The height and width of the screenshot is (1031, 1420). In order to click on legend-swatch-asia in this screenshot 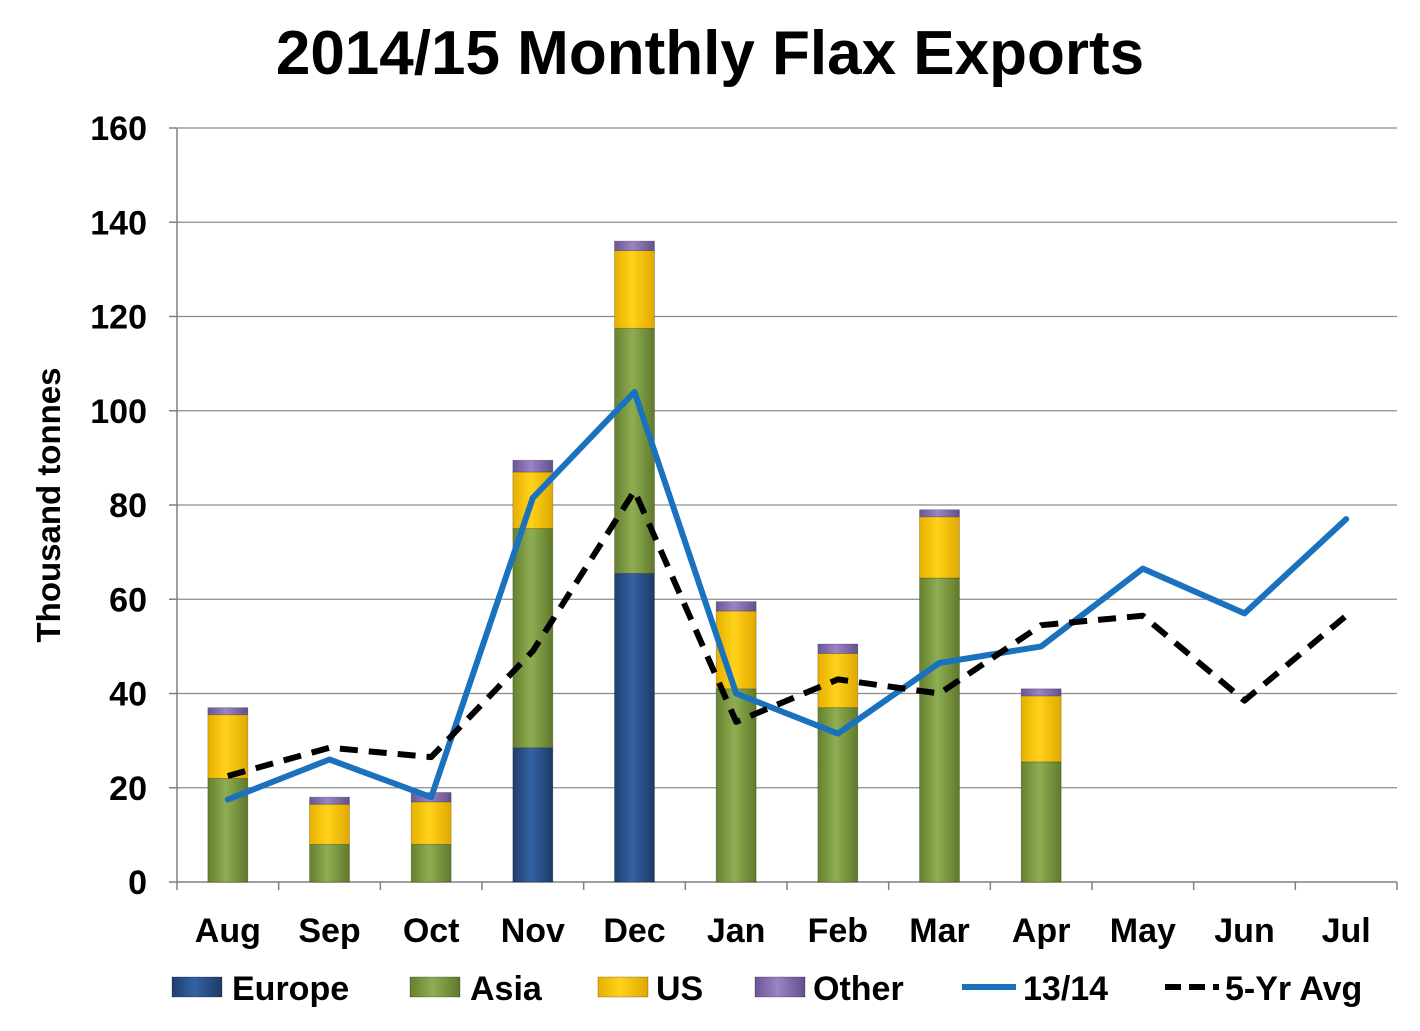, I will do `click(435, 987)`.